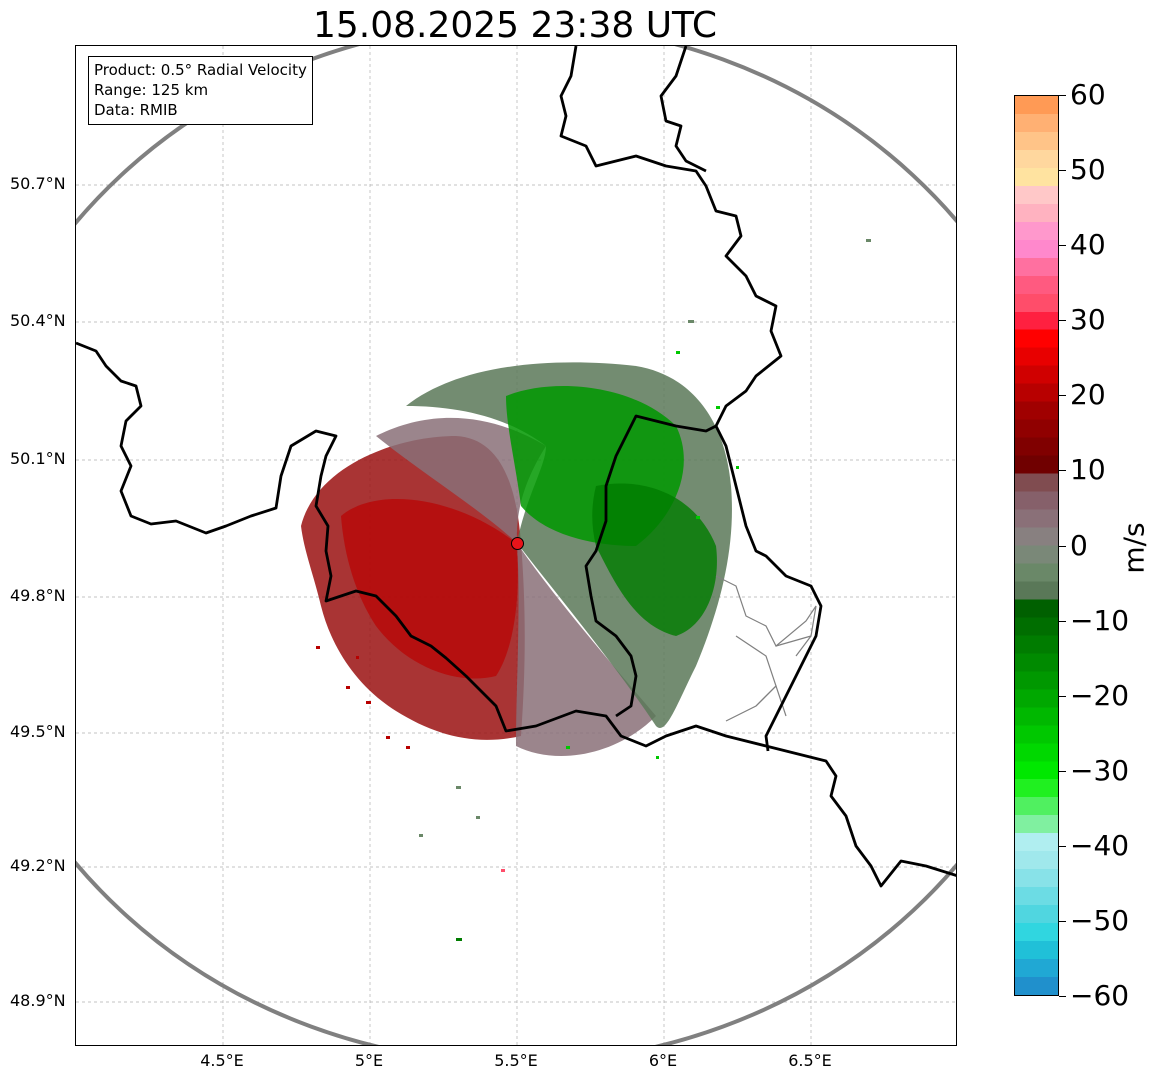  What do you see at coordinates (38, 595) in the screenshot?
I see `lat-tick: 49.8°N` at bounding box center [38, 595].